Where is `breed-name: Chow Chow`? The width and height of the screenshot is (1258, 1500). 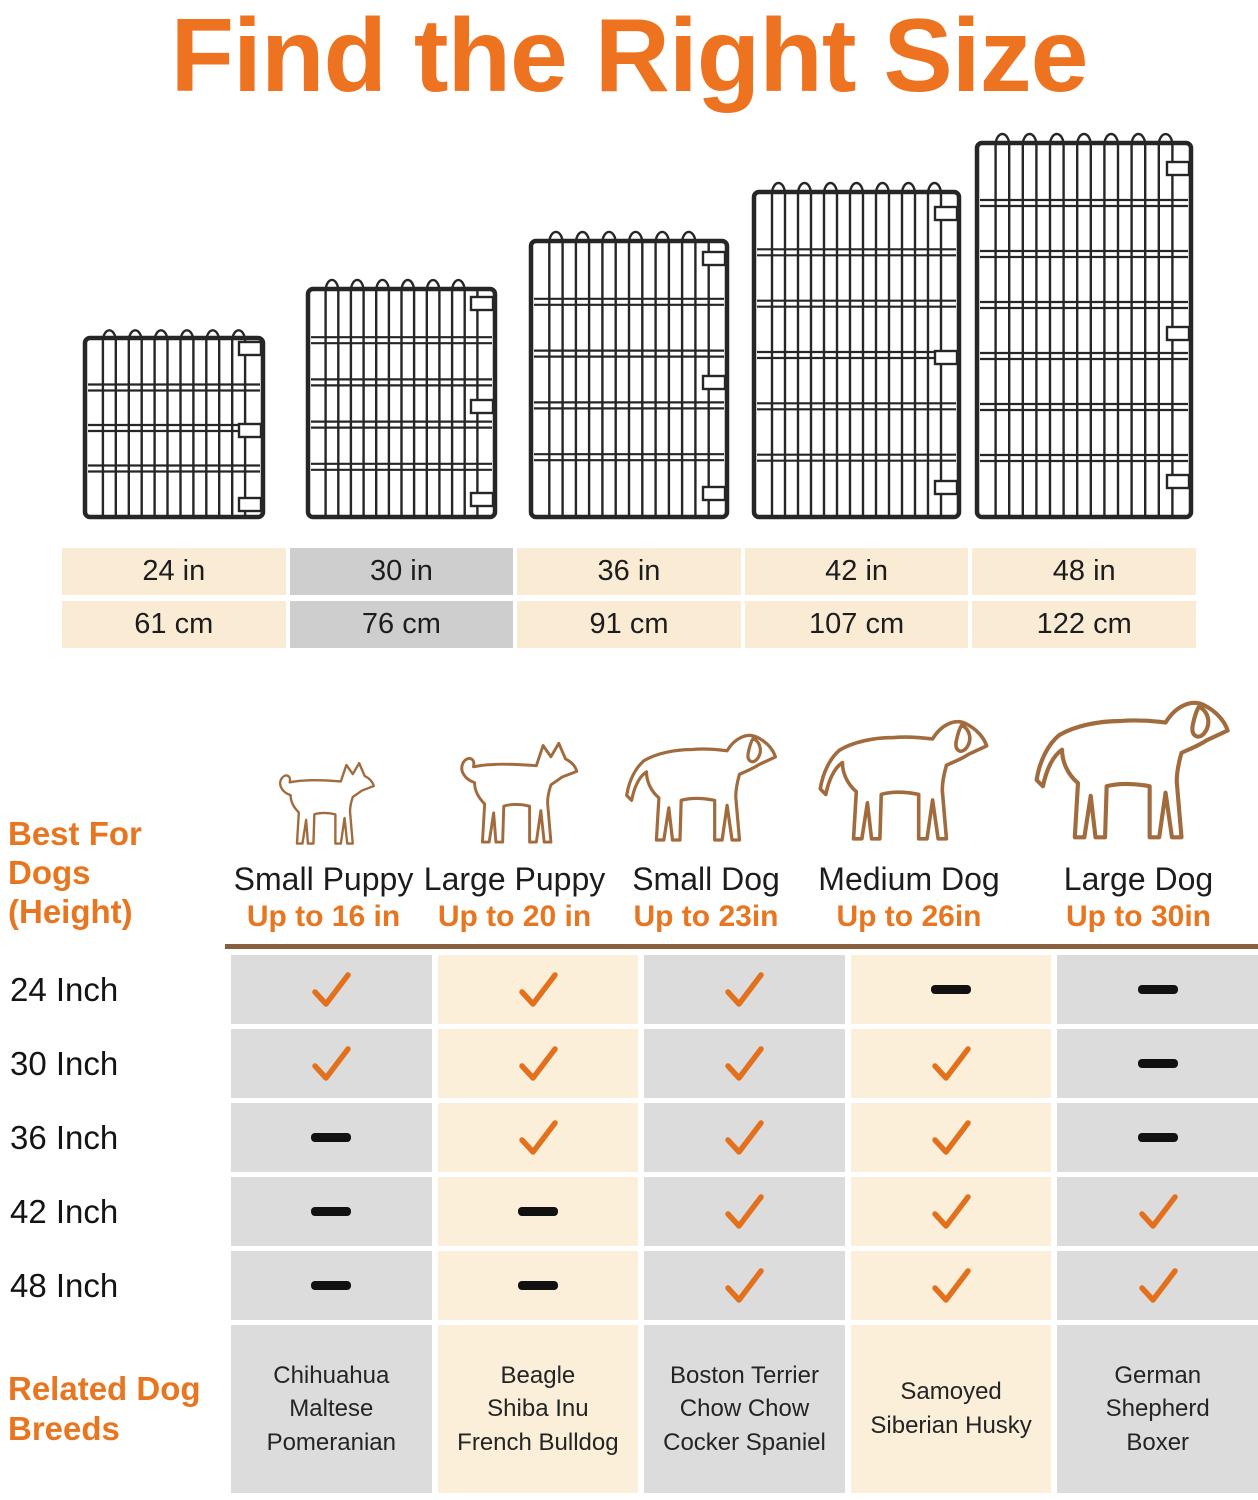 breed-name: Chow Chow is located at coordinates (744, 1409).